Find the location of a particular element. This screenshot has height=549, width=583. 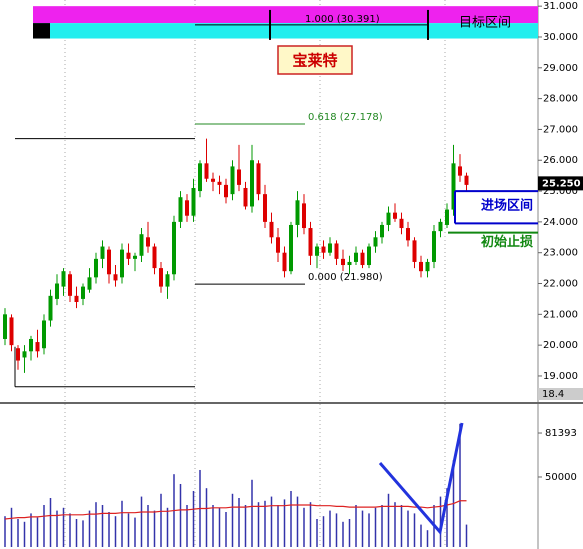

target-zone-label: 目标区间 is located at coordinates (485, 23).